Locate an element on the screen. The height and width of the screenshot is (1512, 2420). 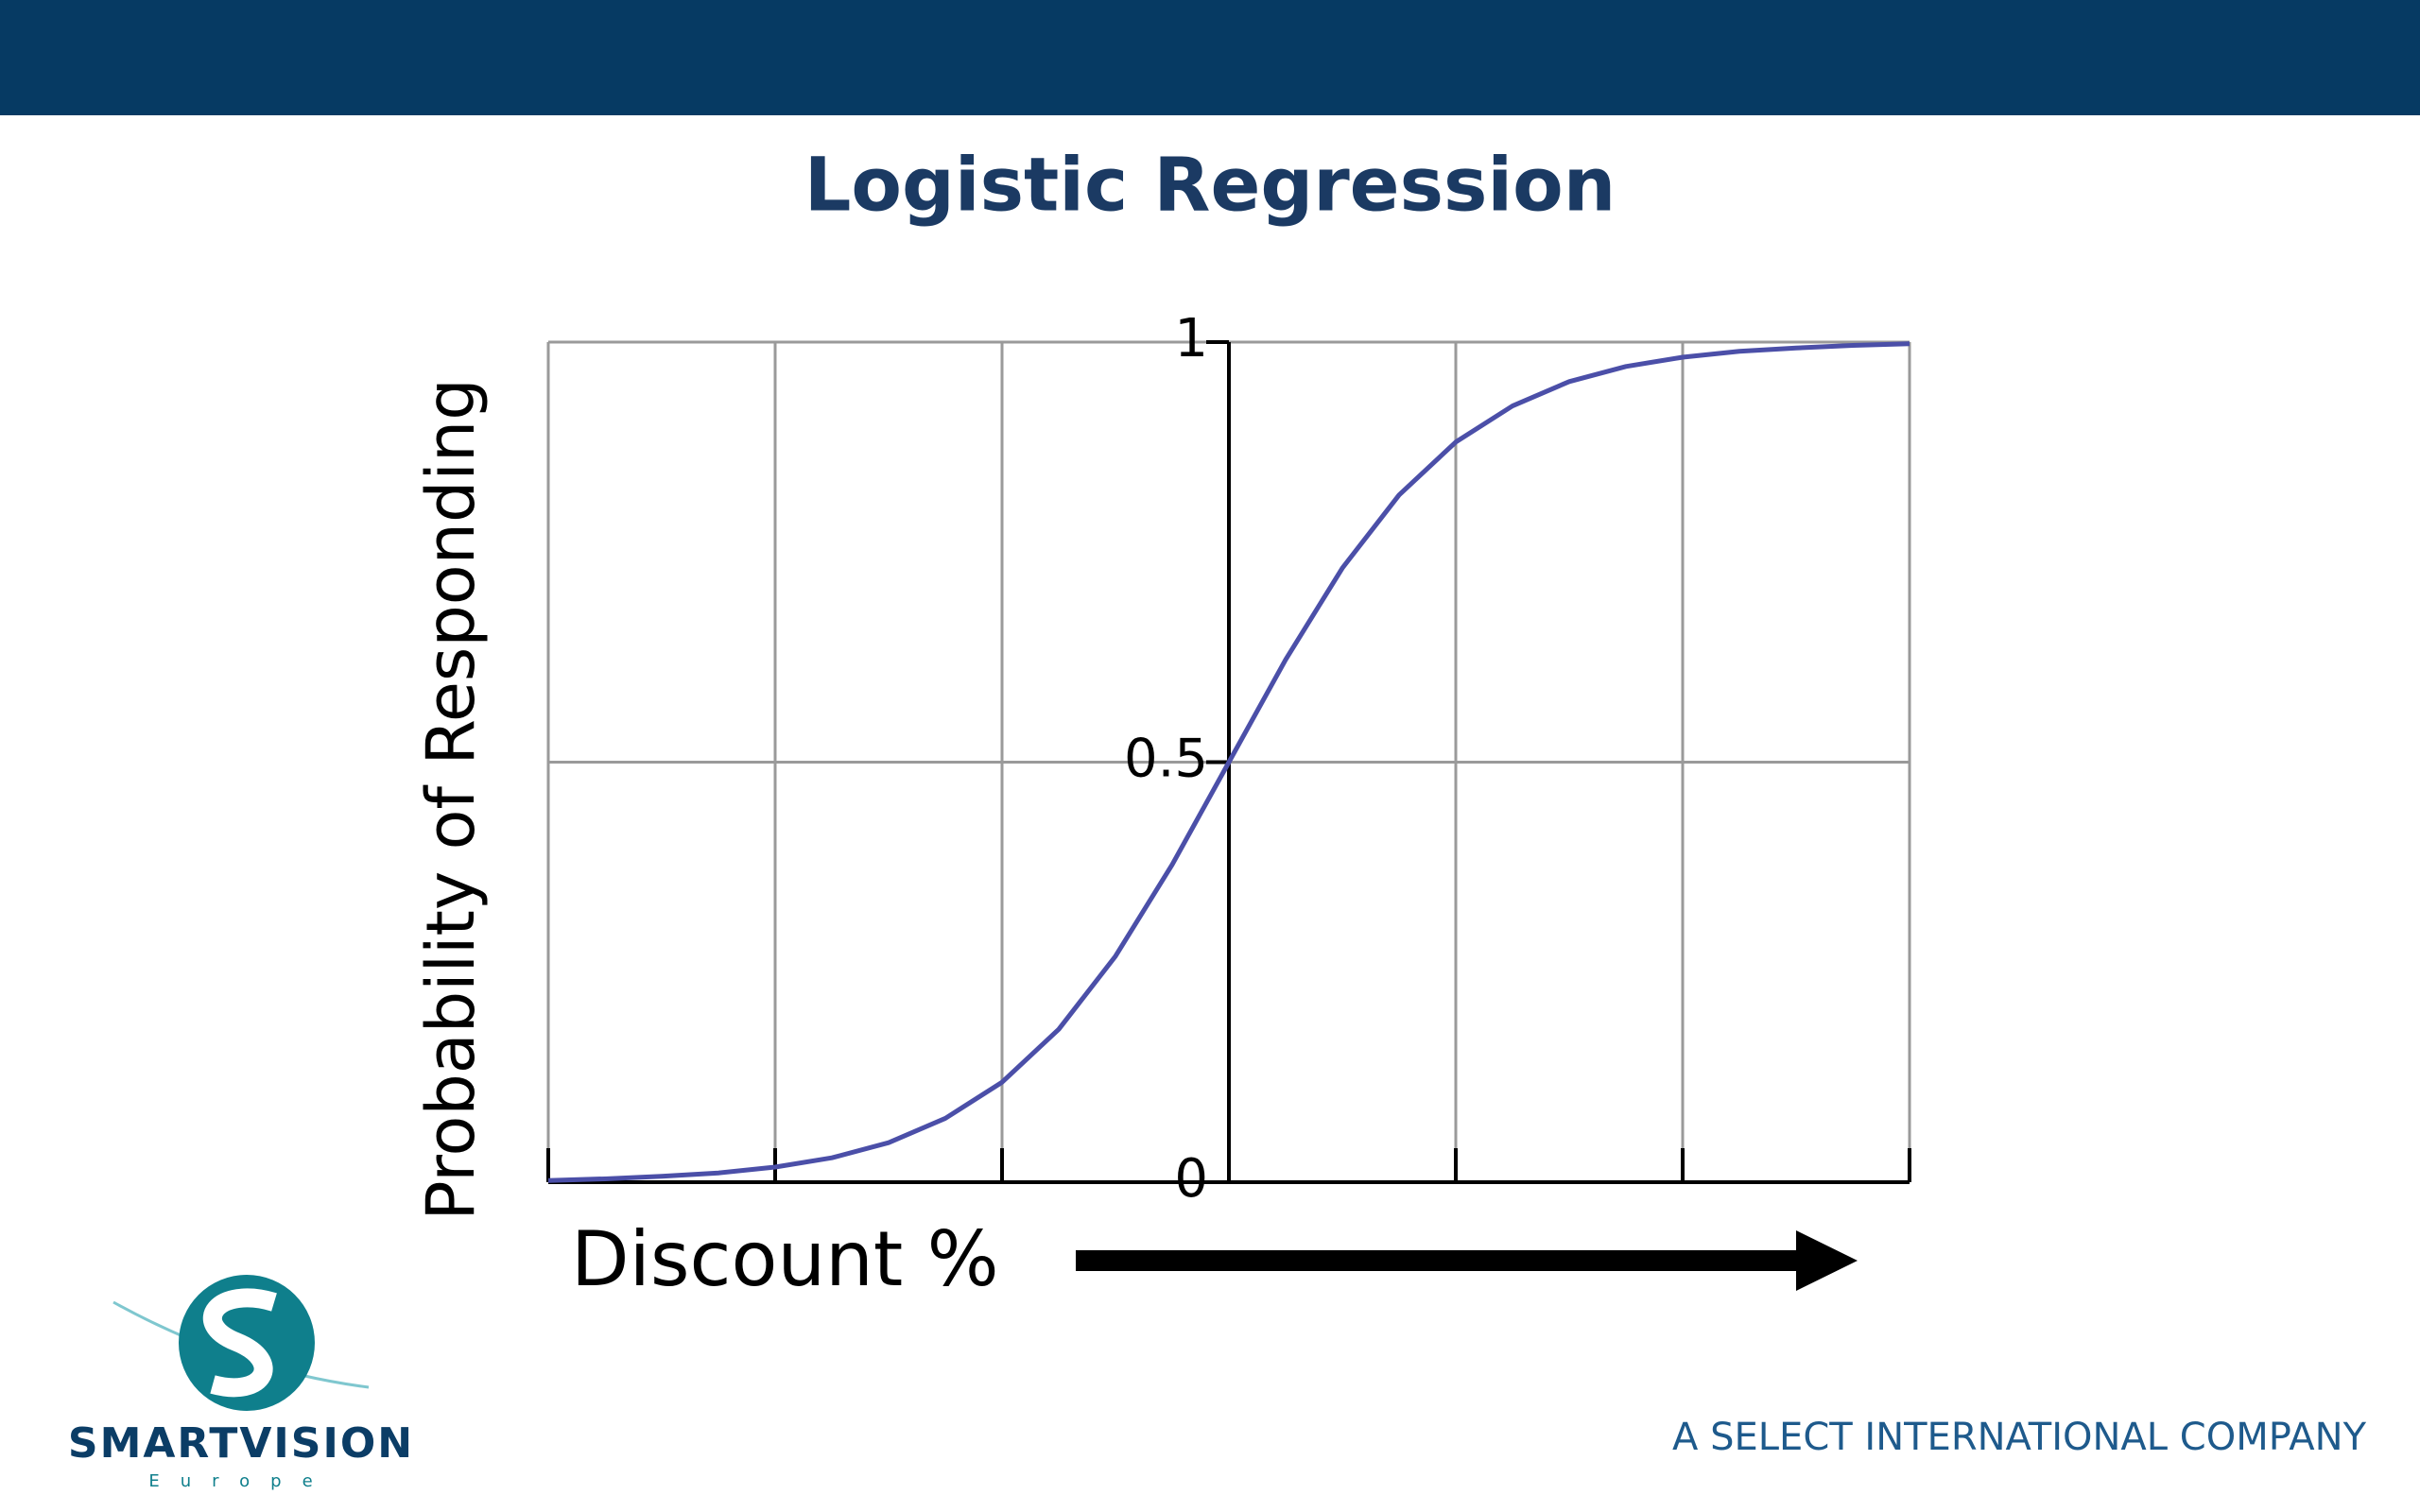
x-axis-label: Discount % is located at coordinates (785, 1259).